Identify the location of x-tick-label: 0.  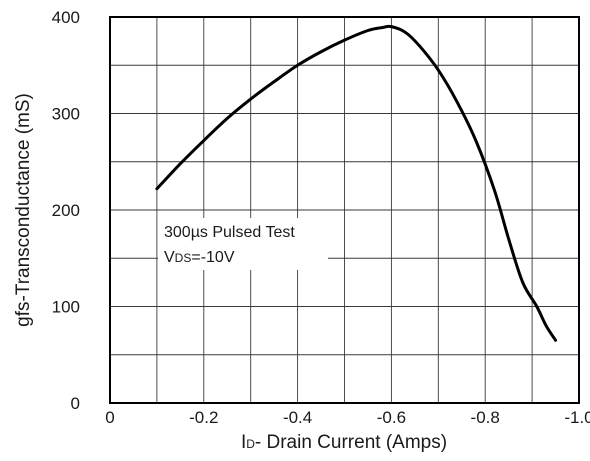
(109, 417).